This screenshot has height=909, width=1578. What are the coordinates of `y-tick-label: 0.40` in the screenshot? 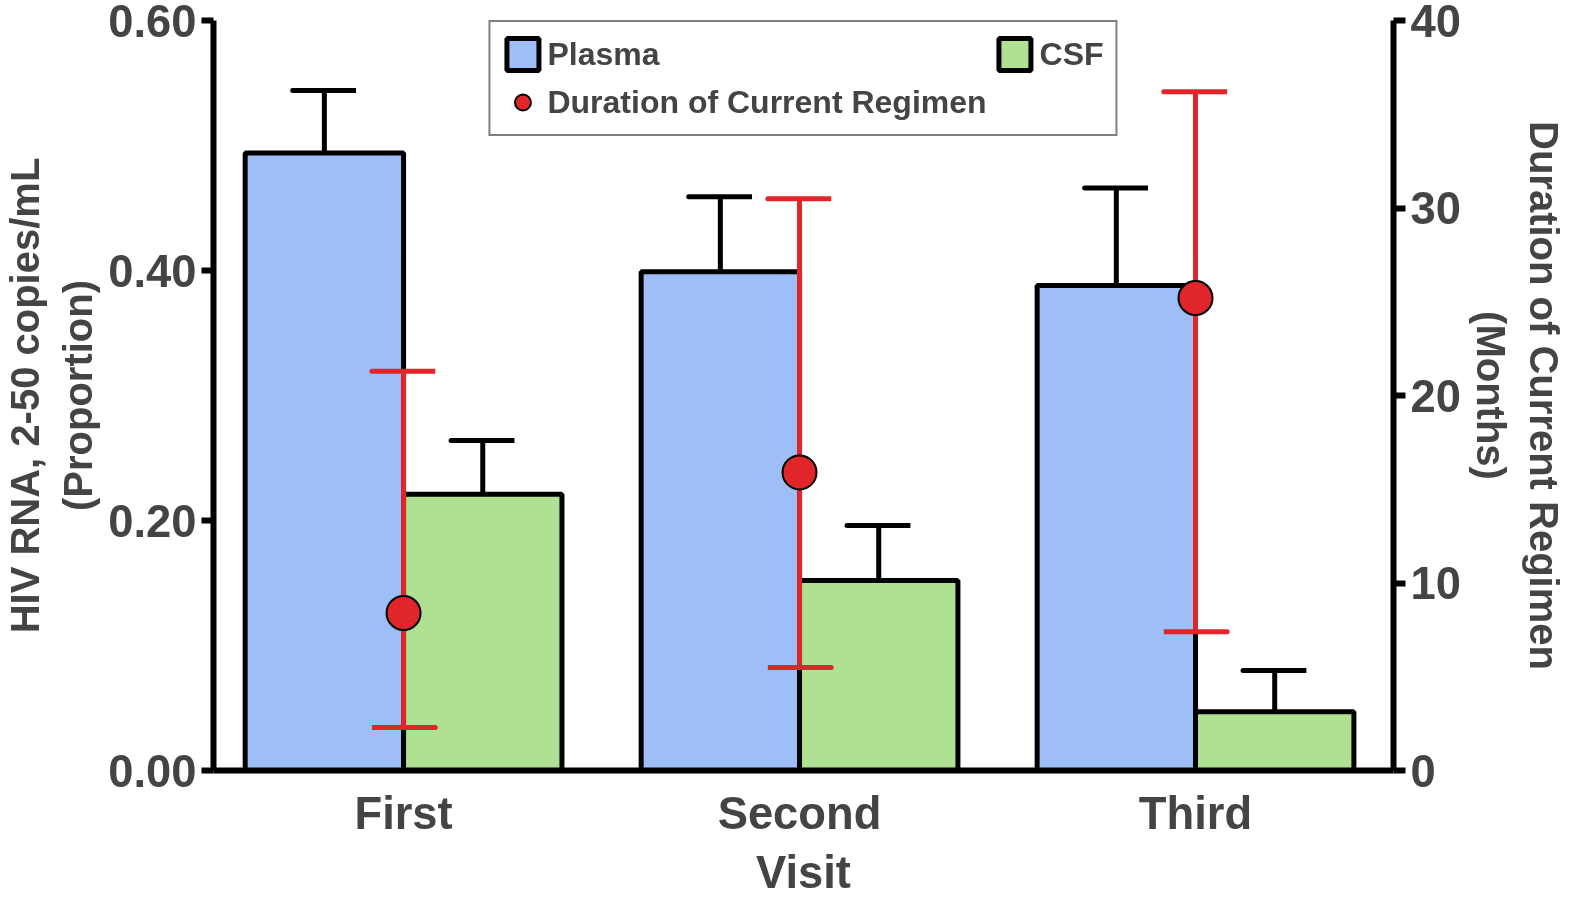 It's located at (152, 271).